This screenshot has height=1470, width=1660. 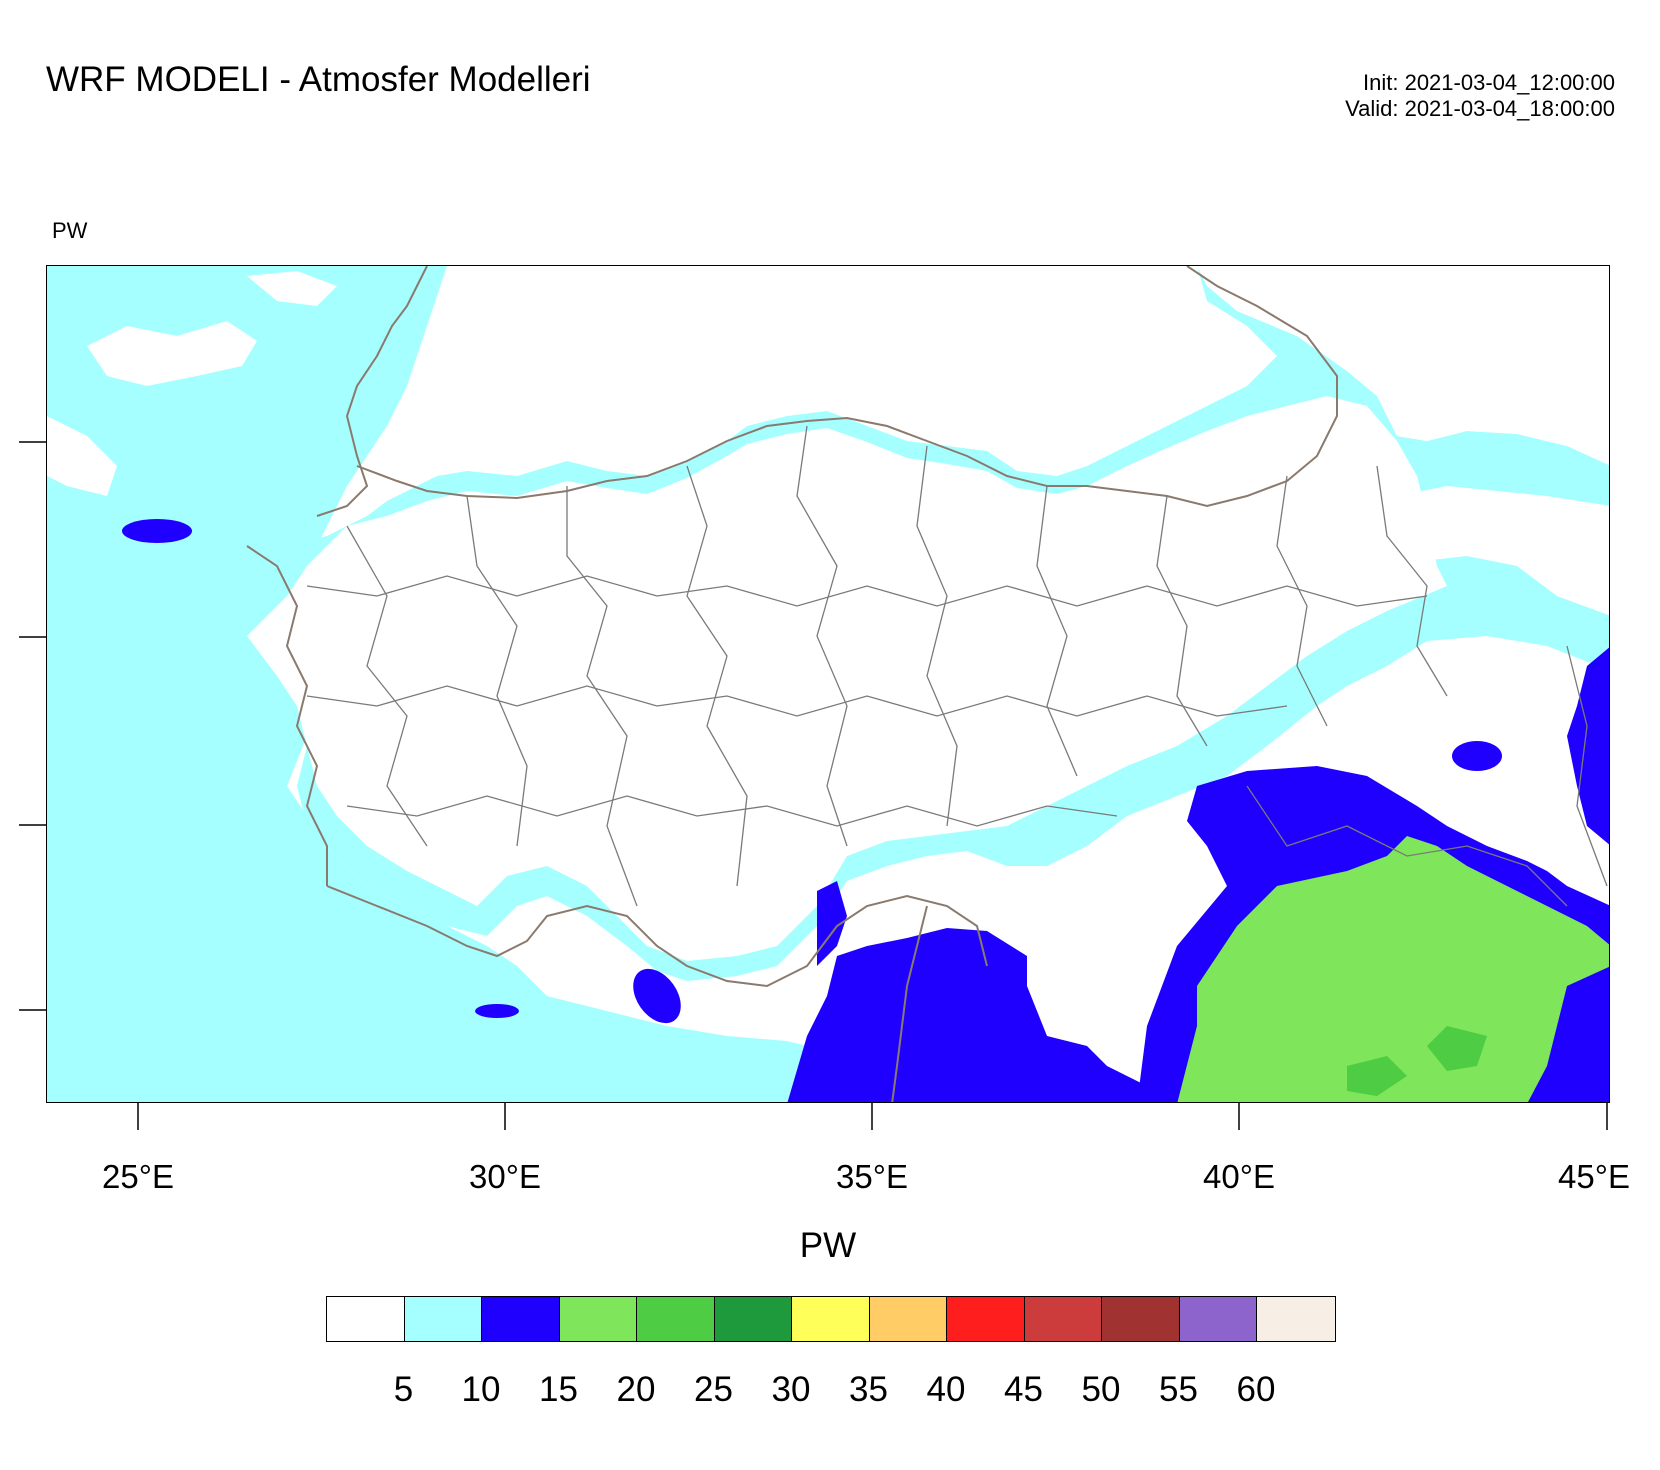 I want to click on colorbar-label: 5, so click(x=403, y=1389).